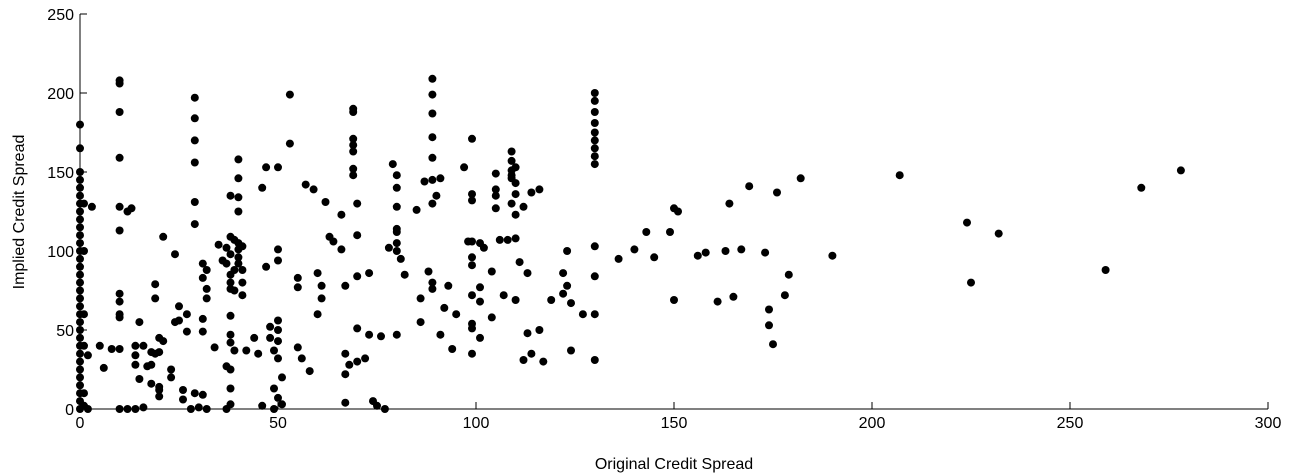  I want to click on y-tick-label: 100, so click(60, 252).